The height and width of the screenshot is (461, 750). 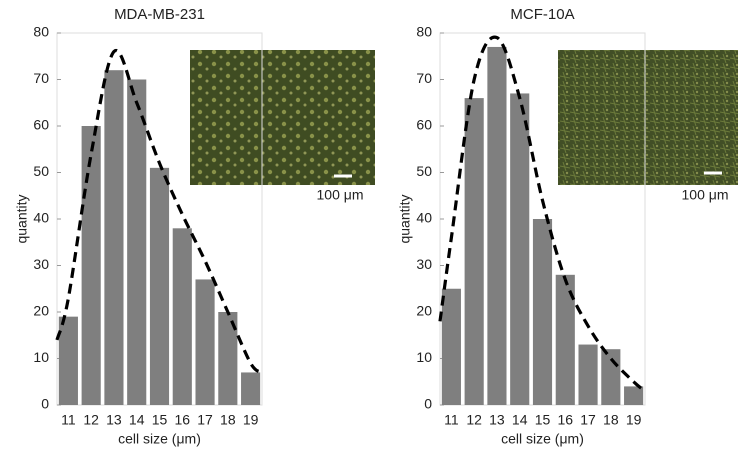 I want to click on chart-title: MDA-MB-231, so click(x=159, y=14).